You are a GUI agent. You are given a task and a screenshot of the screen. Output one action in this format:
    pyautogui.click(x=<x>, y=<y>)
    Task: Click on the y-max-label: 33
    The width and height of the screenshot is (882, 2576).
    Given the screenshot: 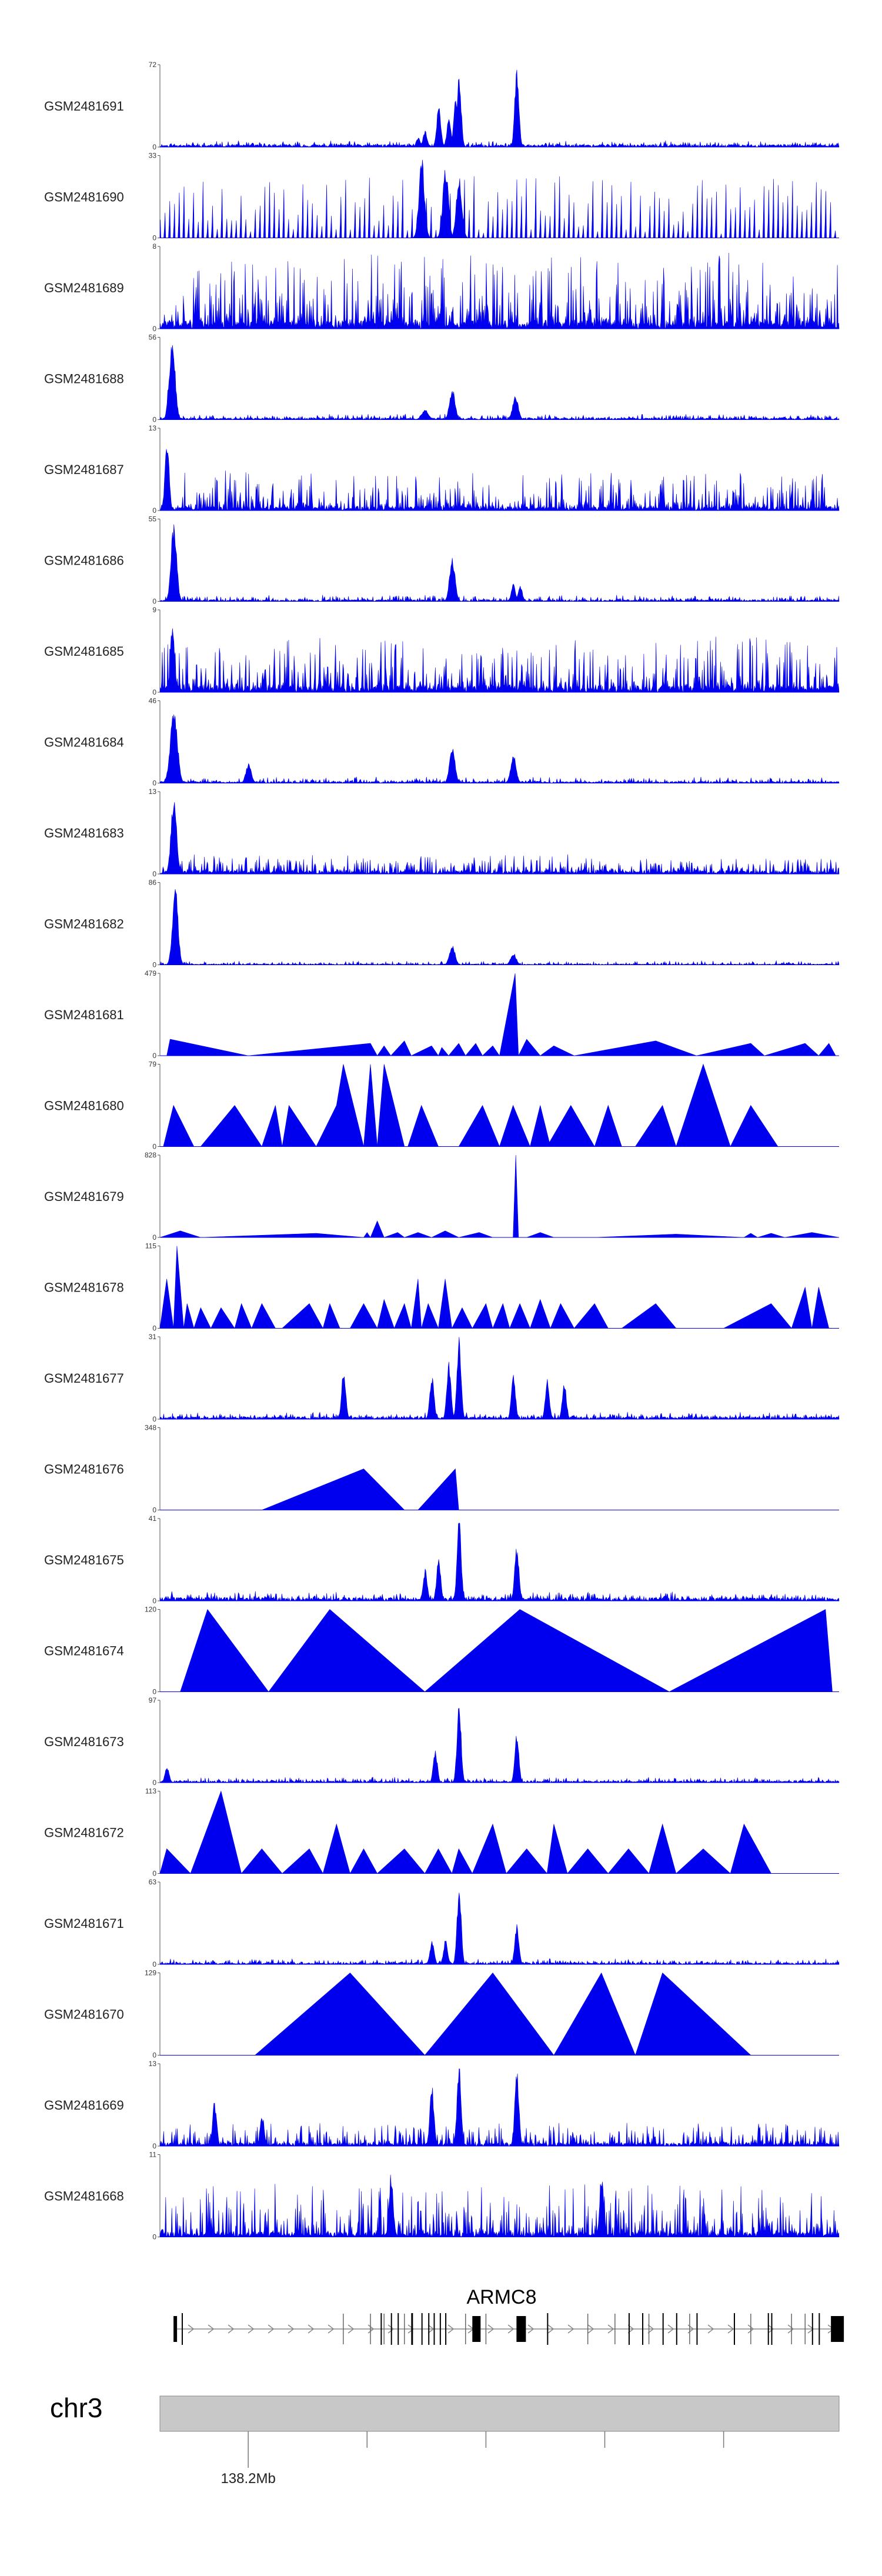 What is the action you would take?
    pyautogui.click(x=153, y=156)
    